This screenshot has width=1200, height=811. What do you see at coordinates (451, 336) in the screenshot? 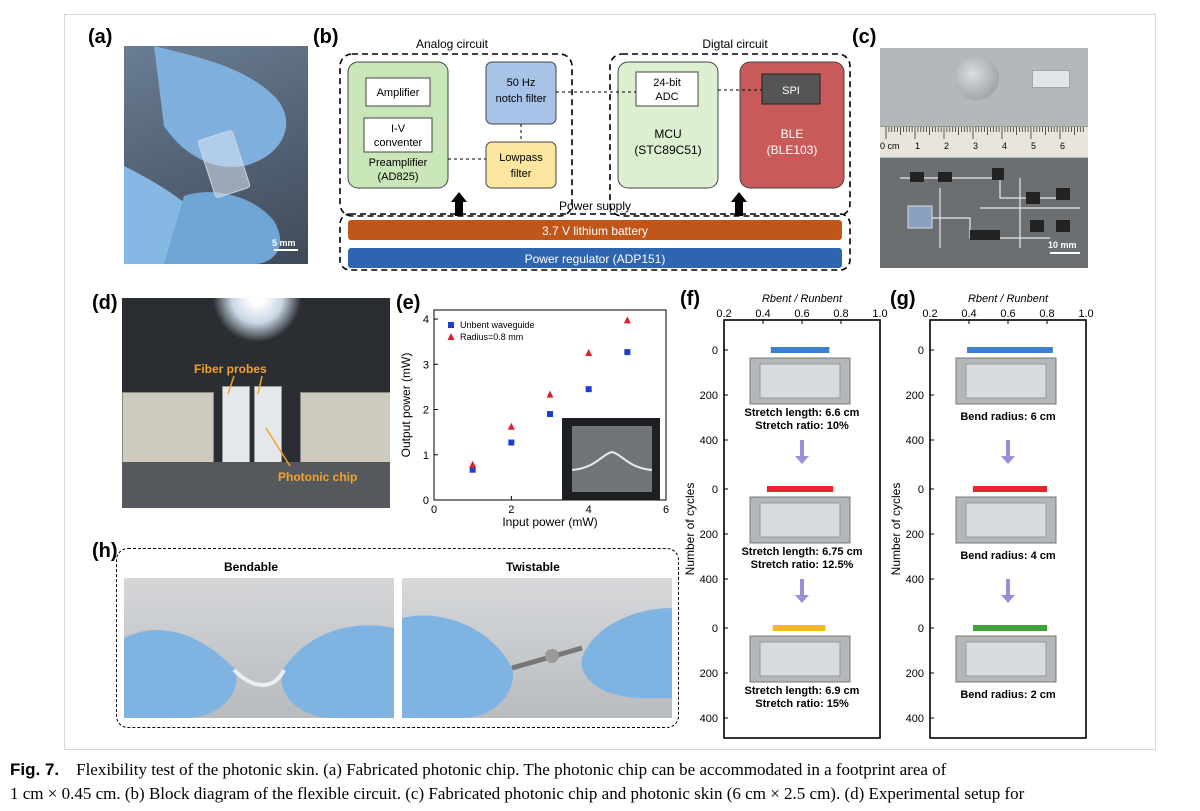
I see `legend-marker` at bounding box center [451, 336].